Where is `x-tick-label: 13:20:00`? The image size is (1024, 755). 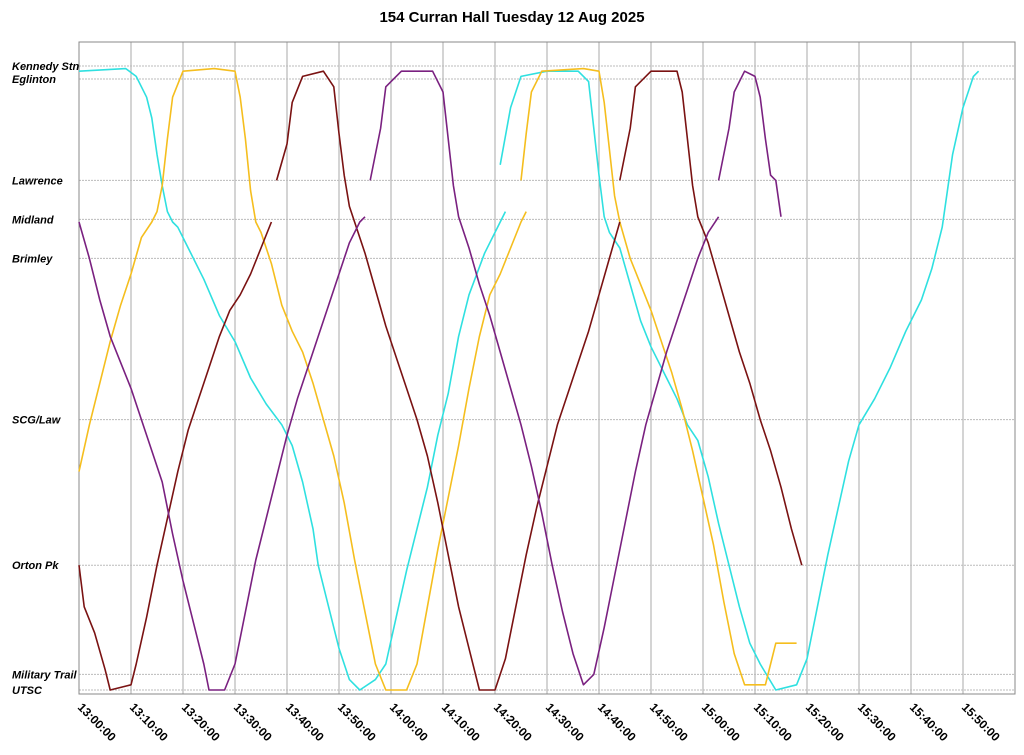
x-tick-label: 13:20:00 is located at coordinates (201, 722).